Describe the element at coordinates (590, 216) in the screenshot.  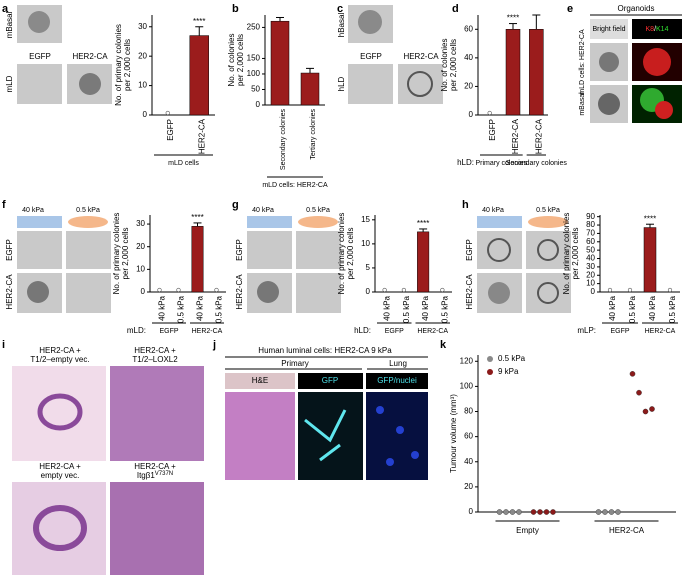
I see `y-tick-label: 90` at that location.